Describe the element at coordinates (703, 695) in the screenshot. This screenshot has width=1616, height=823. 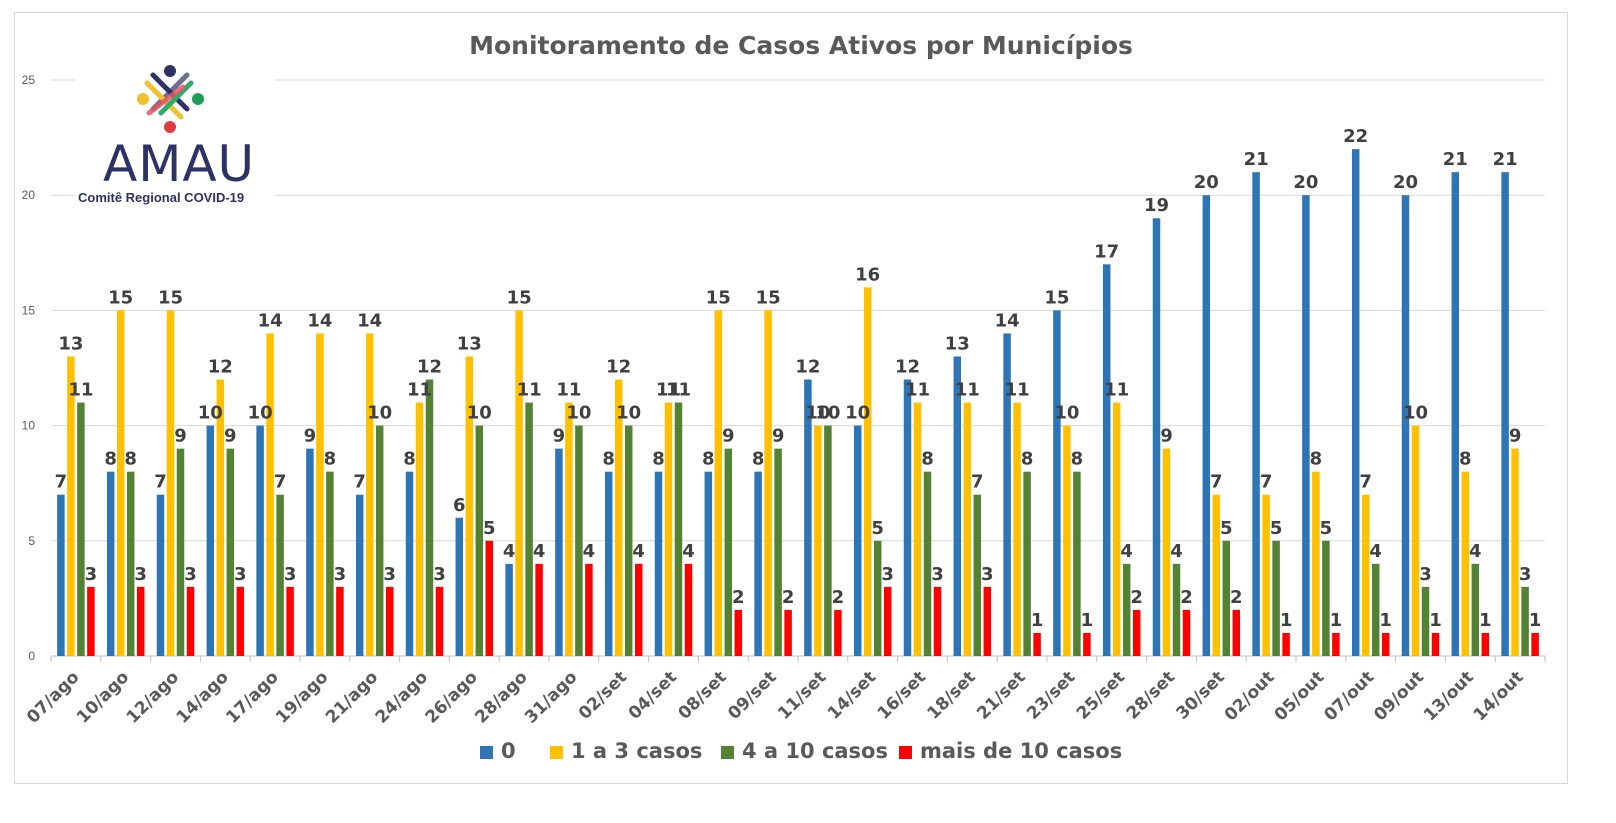
I see `x-tick-label: 08/set` at that location.